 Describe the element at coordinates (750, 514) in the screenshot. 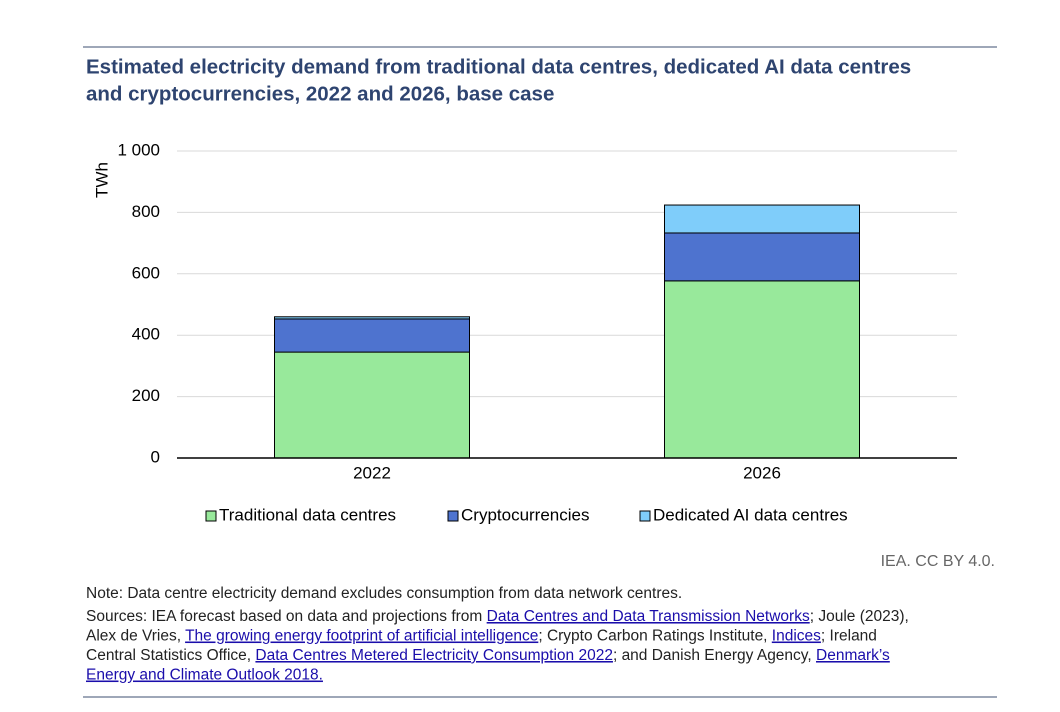

I see `legend-label: Dedicated AI data centres` at that location.